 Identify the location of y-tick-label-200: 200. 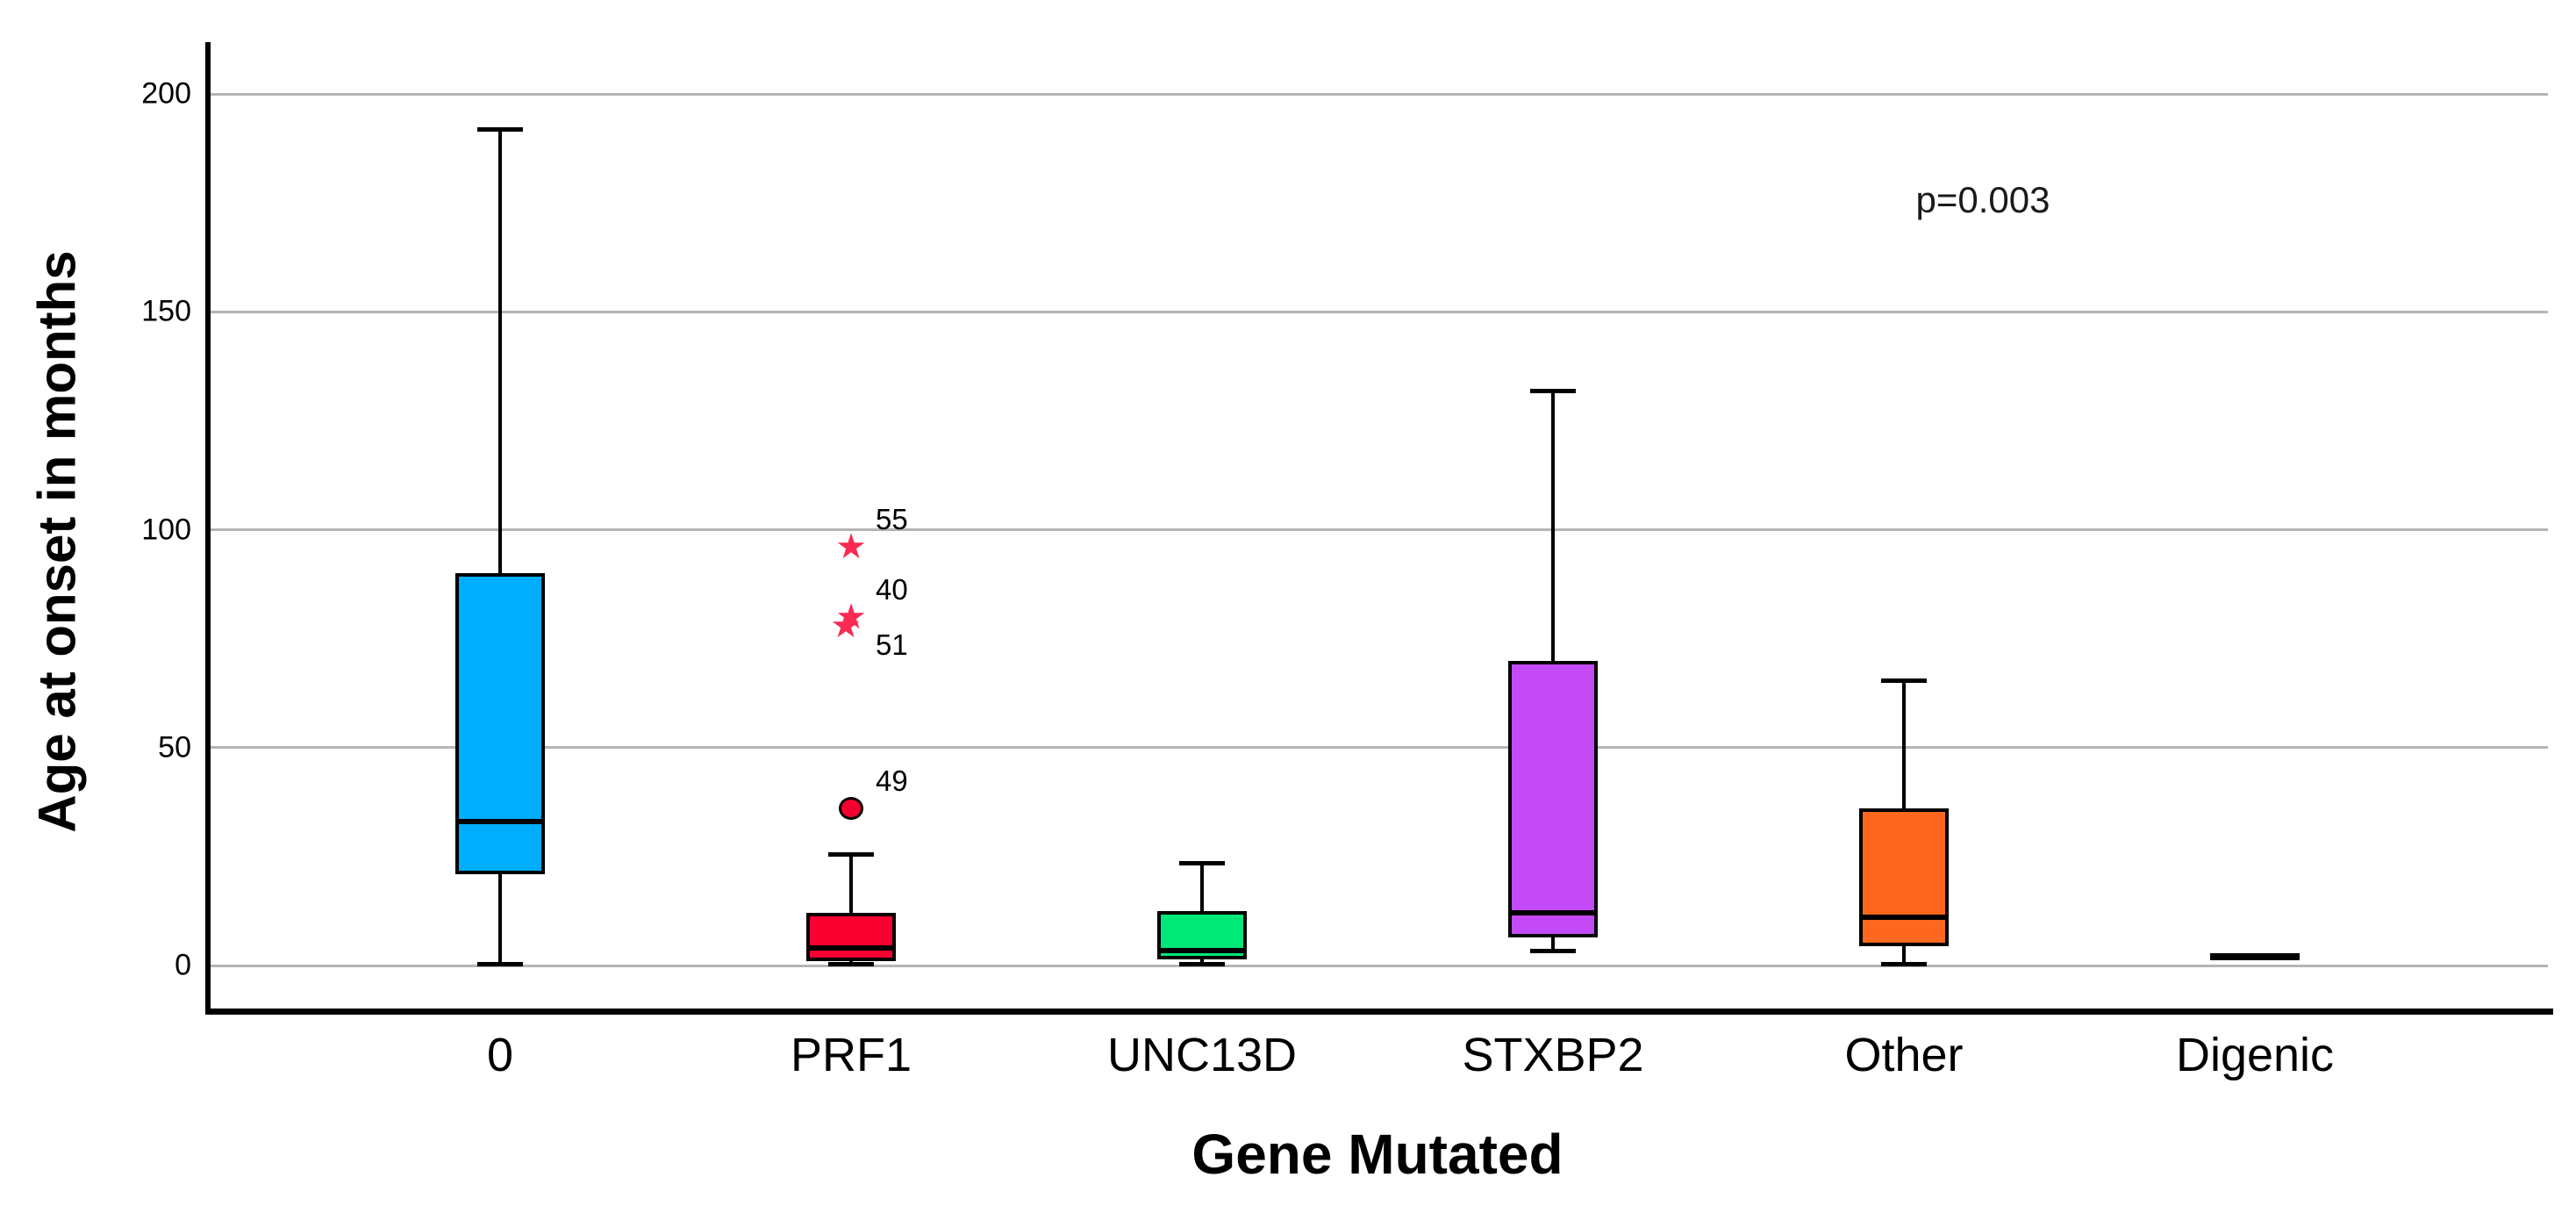
(166, 93).